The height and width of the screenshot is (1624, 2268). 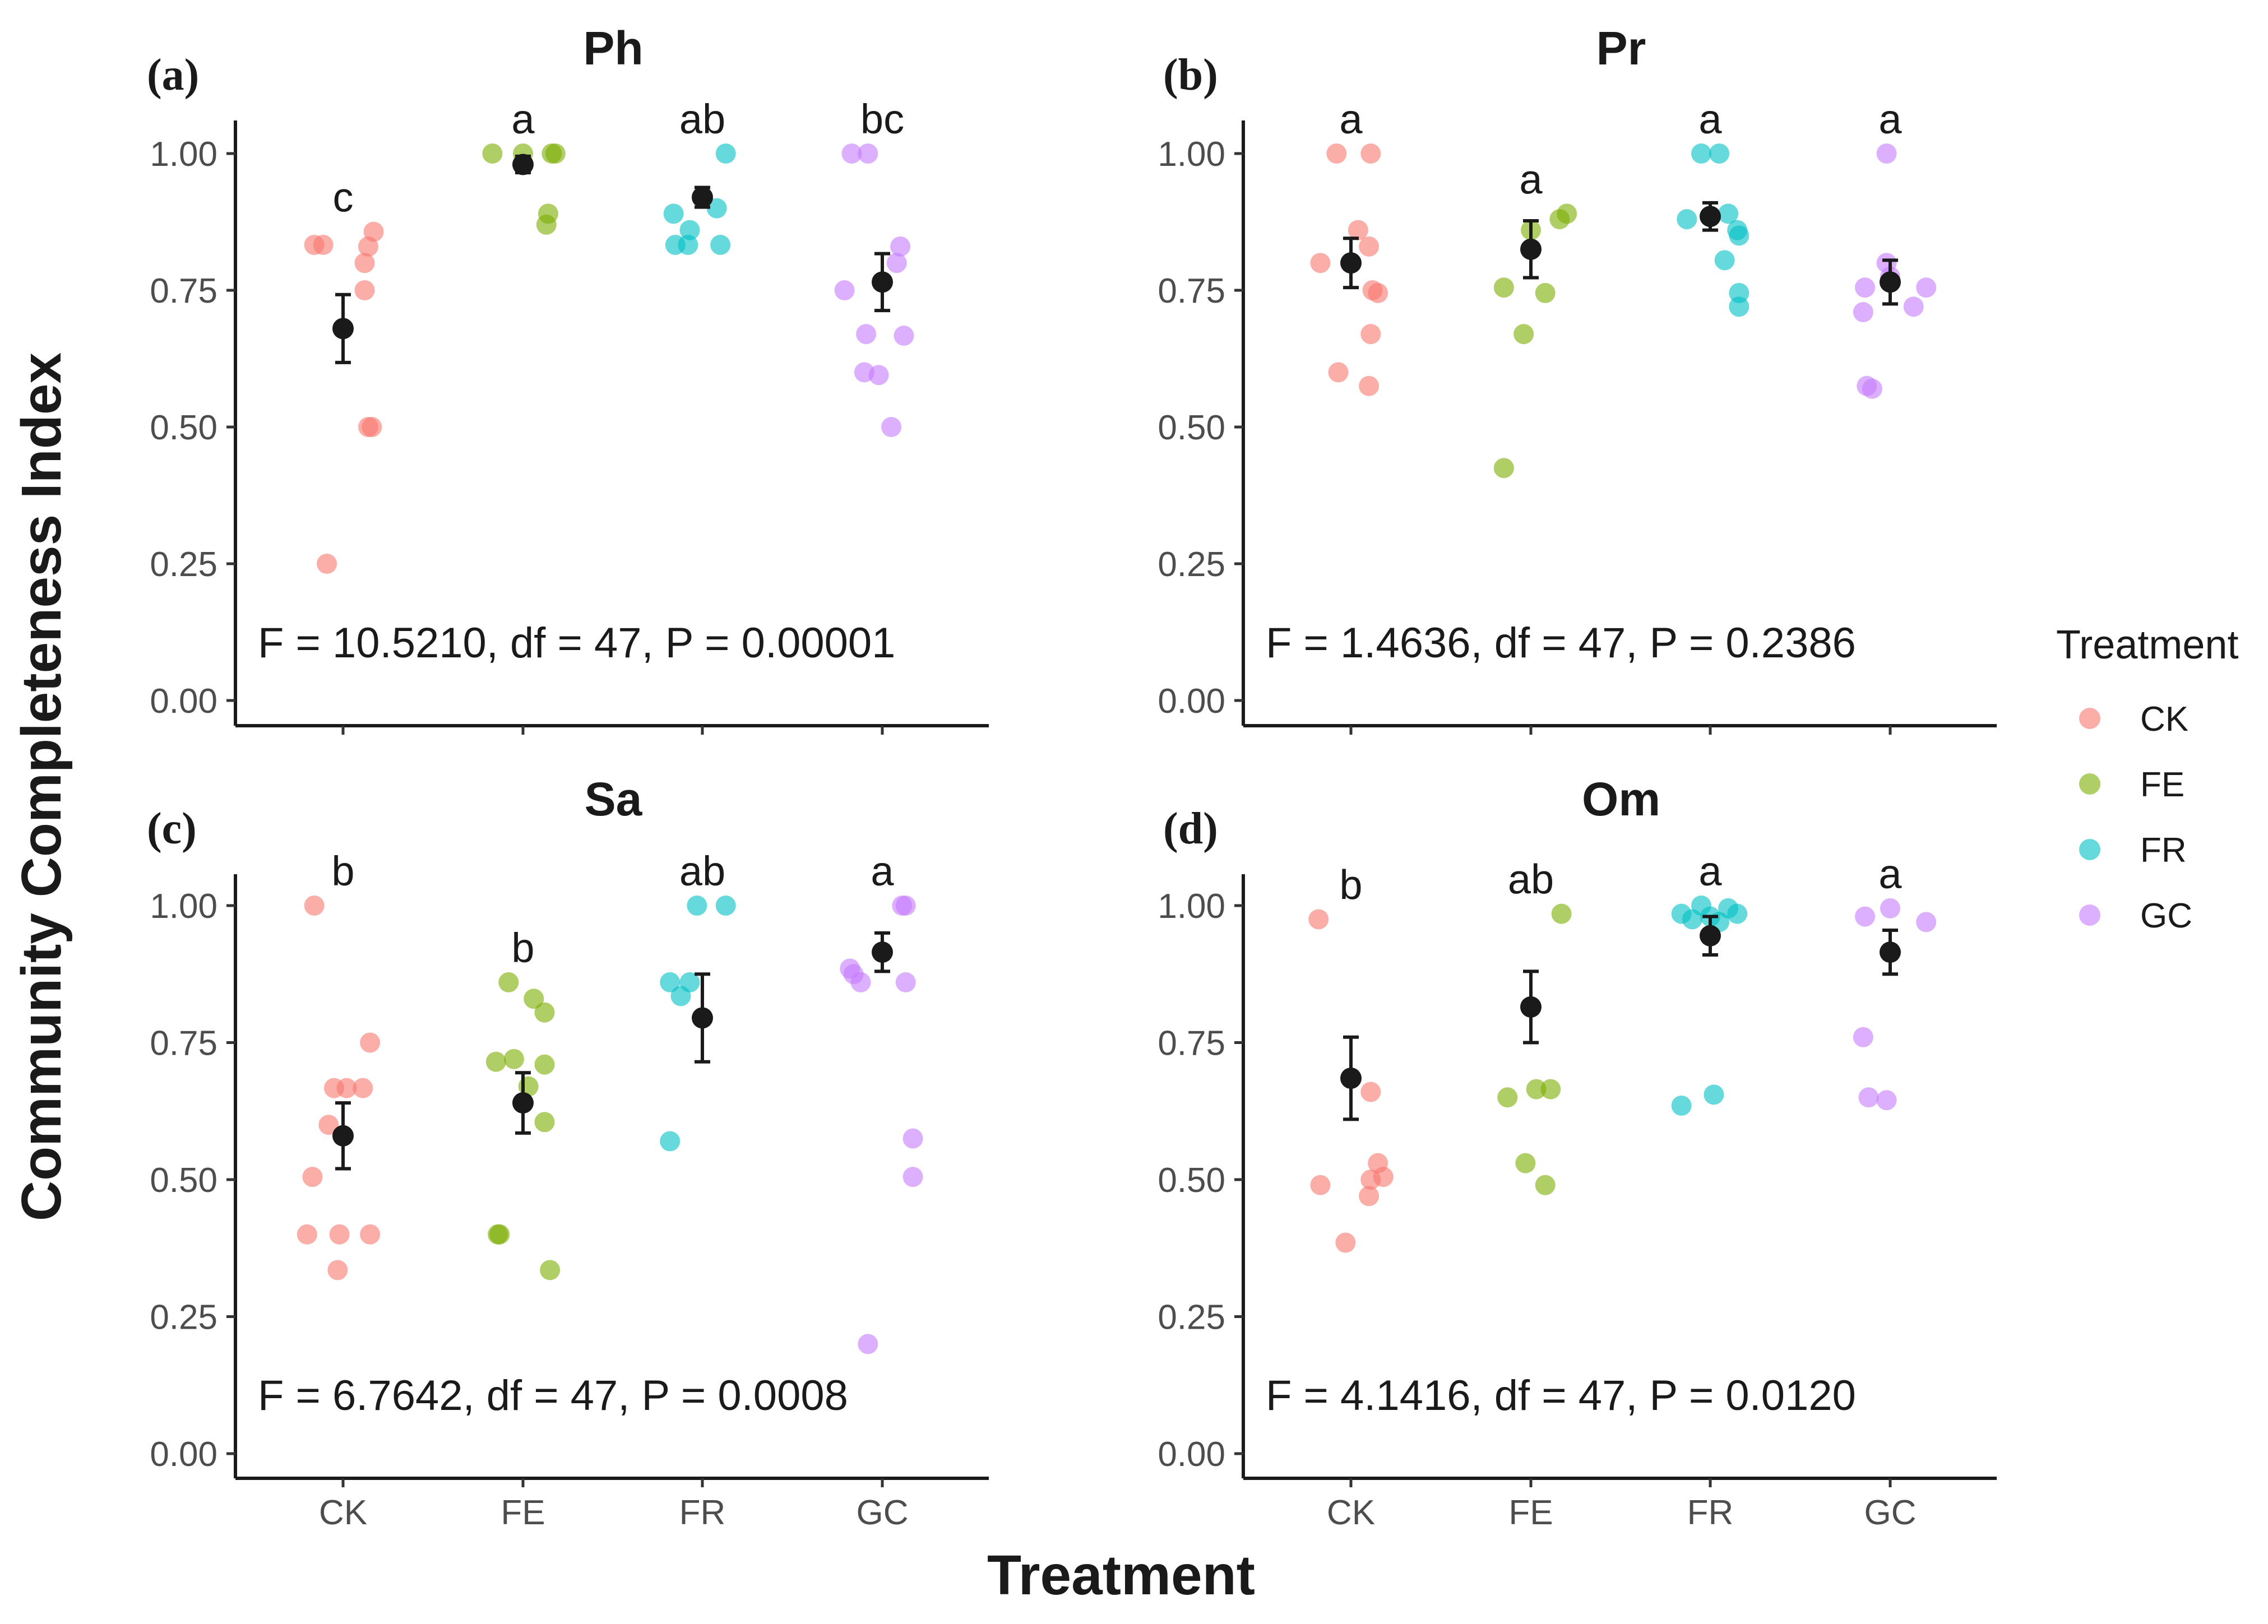 I want to click on y-tick-label: 0.50, so click(x=1192, y=1181).